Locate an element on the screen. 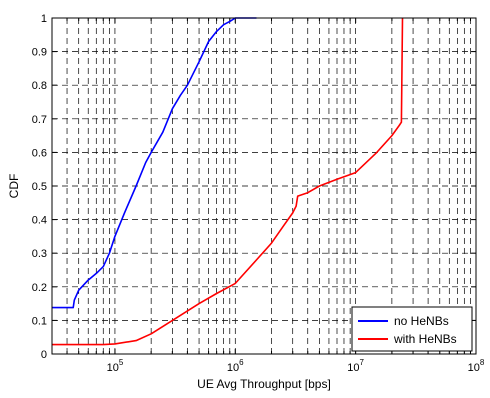 Image resolution: width=490 pixels, height=398 pixels. y-tick-label: 0.9 is located at coordinates (39, 53).